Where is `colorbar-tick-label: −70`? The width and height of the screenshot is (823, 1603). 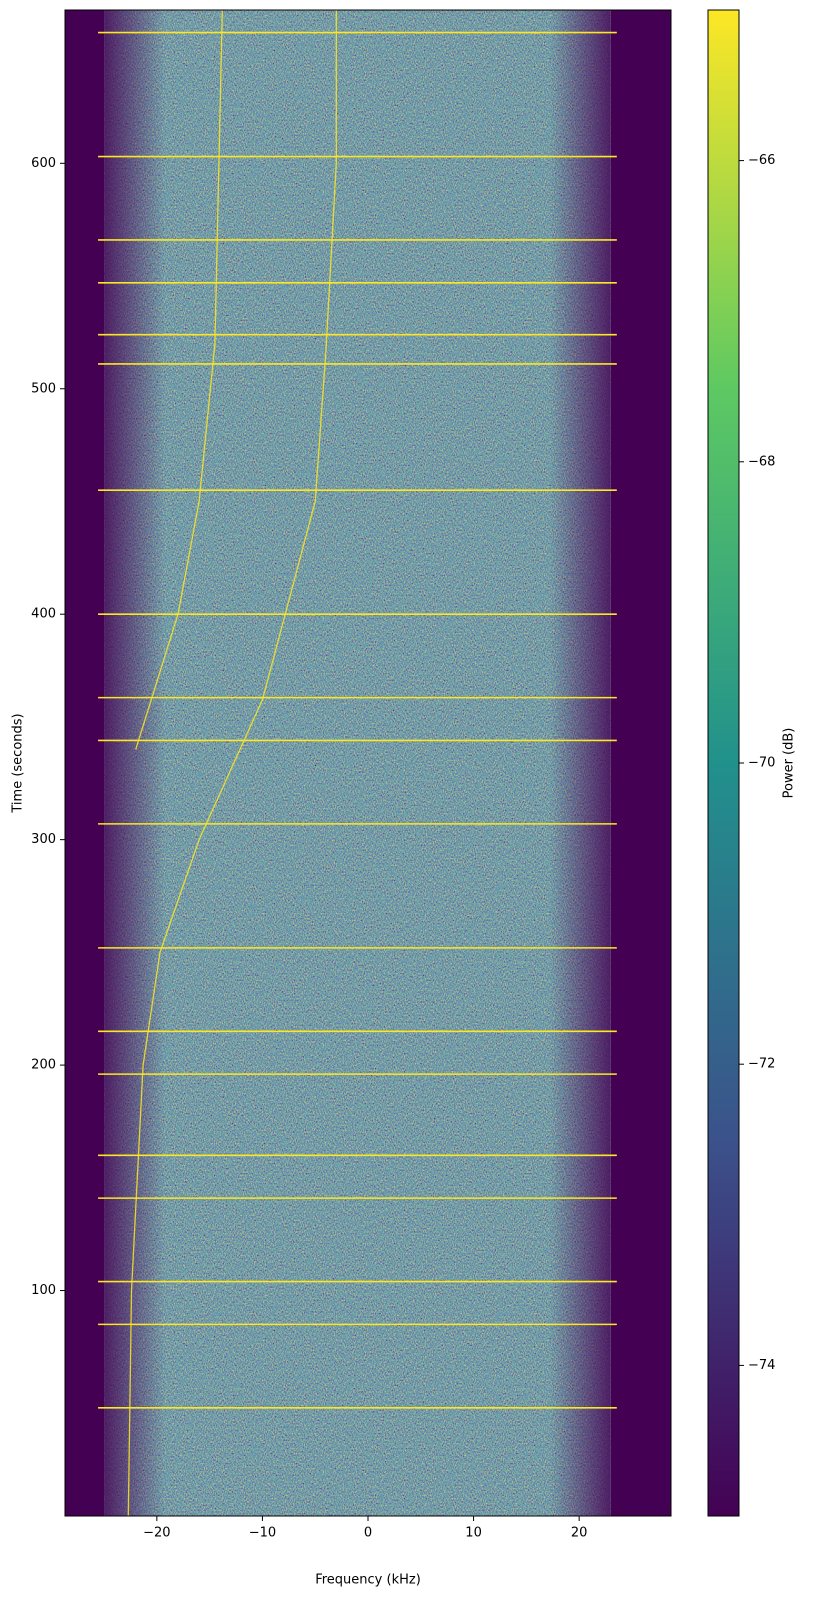 colorbar-tick-label: −70 is located at coordinates (761, 763).